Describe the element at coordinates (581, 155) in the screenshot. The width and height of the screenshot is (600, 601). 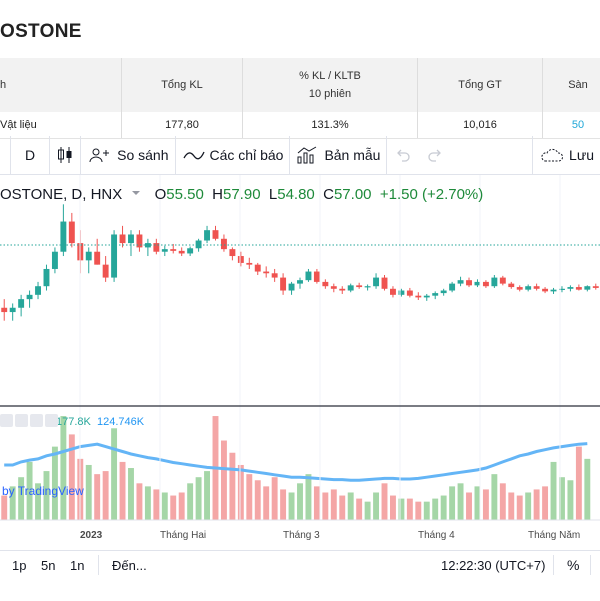
I see `save-label: Lưu` at that location.